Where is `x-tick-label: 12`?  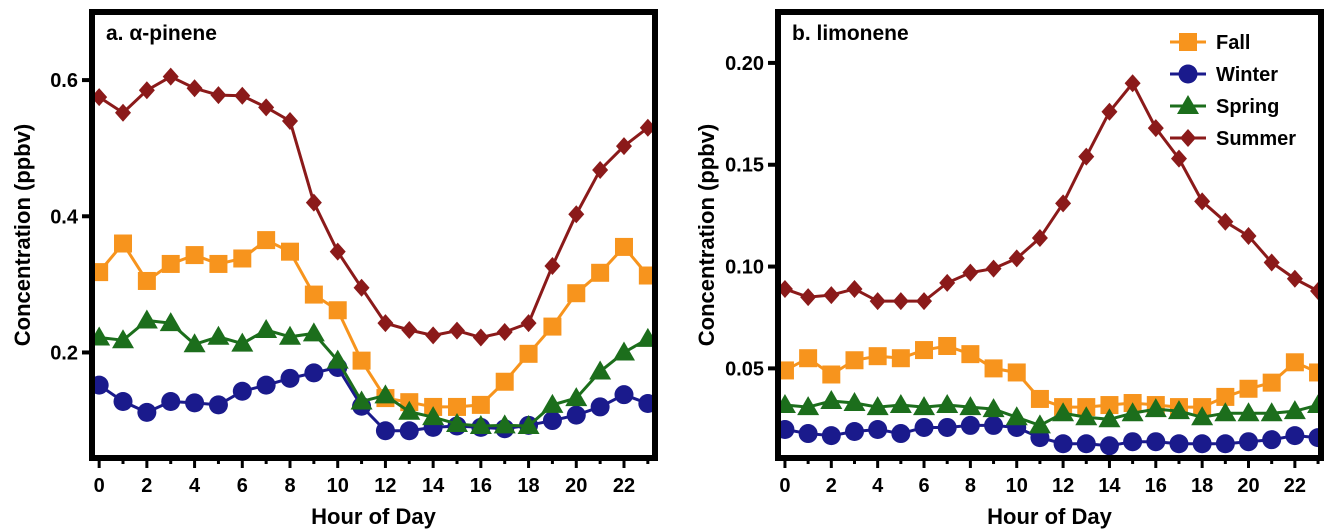
x-tick-label: 12 is located at coordinates (1063, 486).